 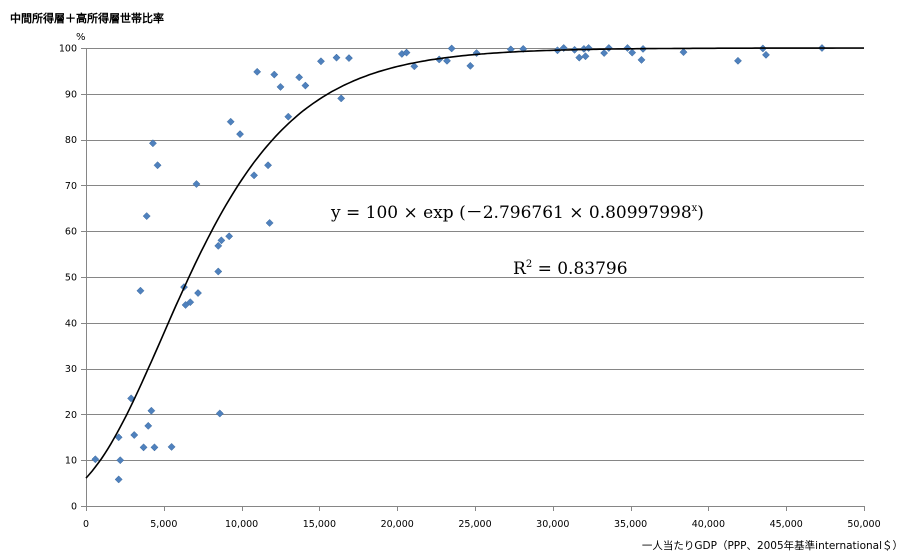 I want to click on y-tick-label: 30, so click(x=71, y=369).